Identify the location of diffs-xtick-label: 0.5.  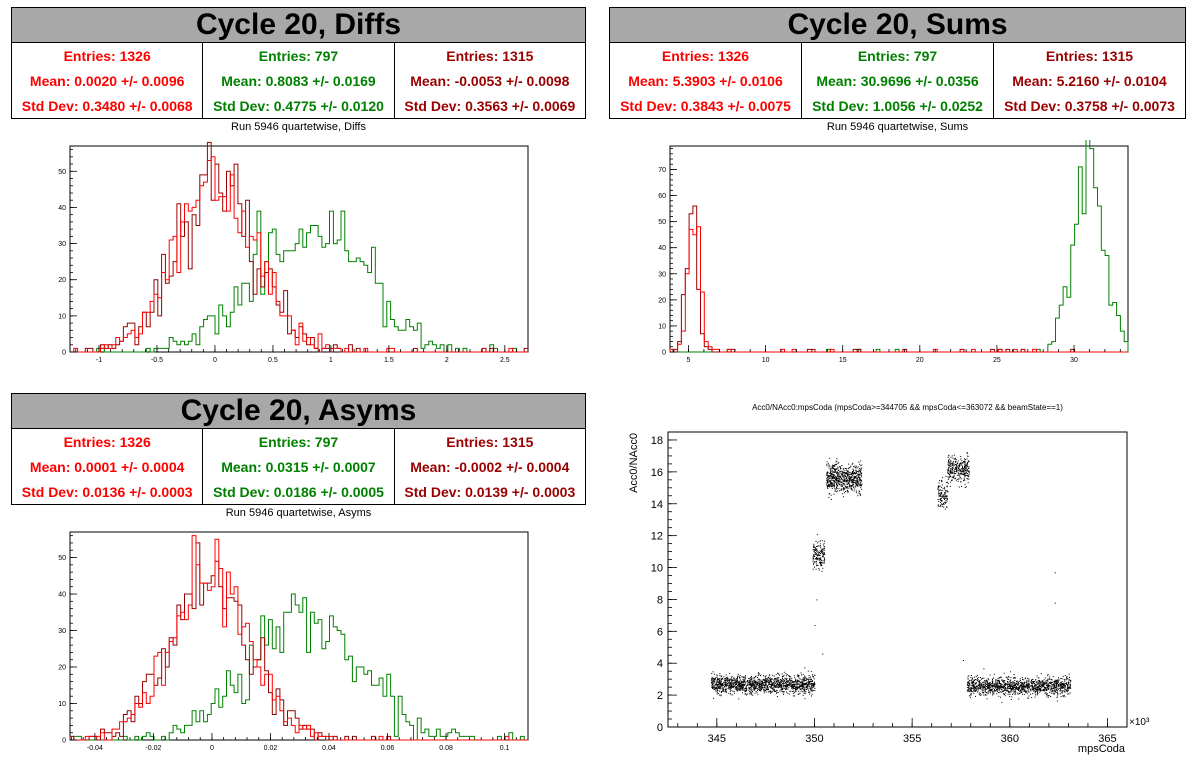
(273, 360).